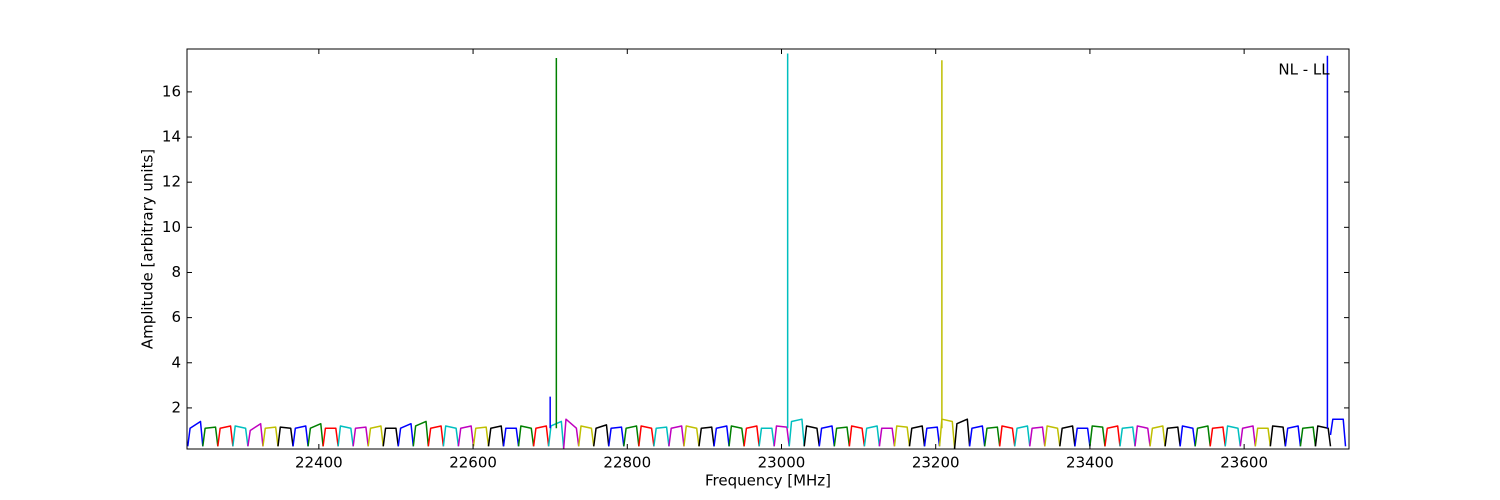  What do you see at coordinates (176, 362) in the screenshot?
I see `y-tick-label: 4` at bounding box center [176, 362].